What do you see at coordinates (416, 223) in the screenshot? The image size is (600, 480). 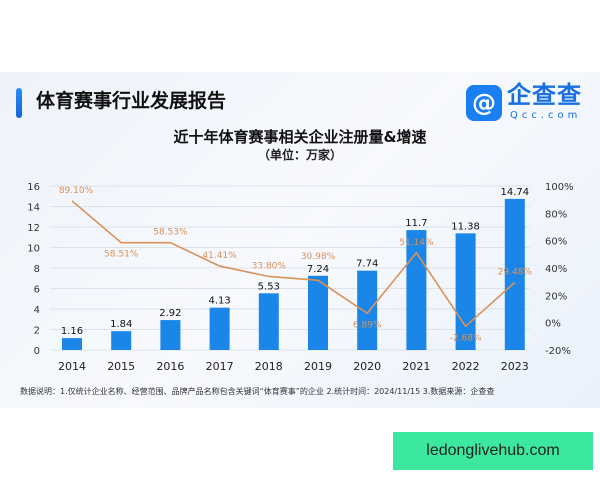 I see `bar-label: 11.7` at bounding box center [416, 223].